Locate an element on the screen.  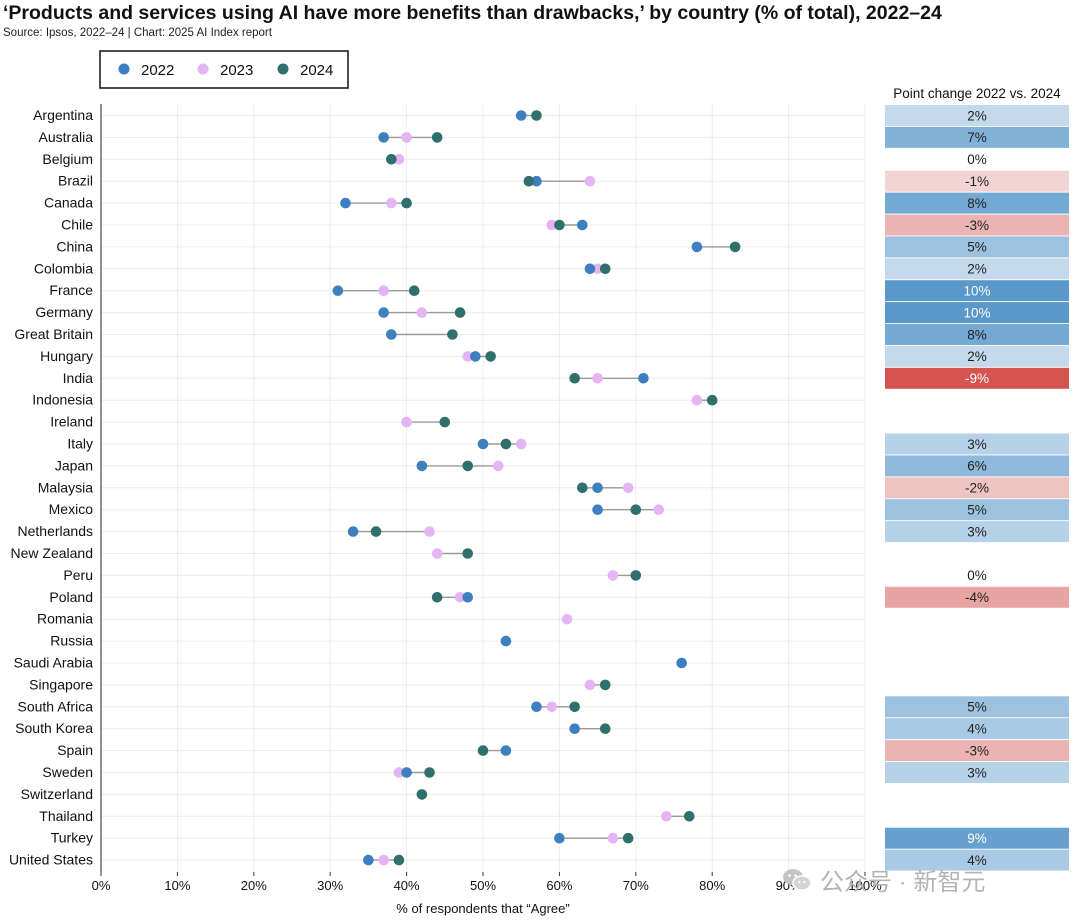
x-axis-label: % of respondents that “Agree” is located at coordinates (482, 908).